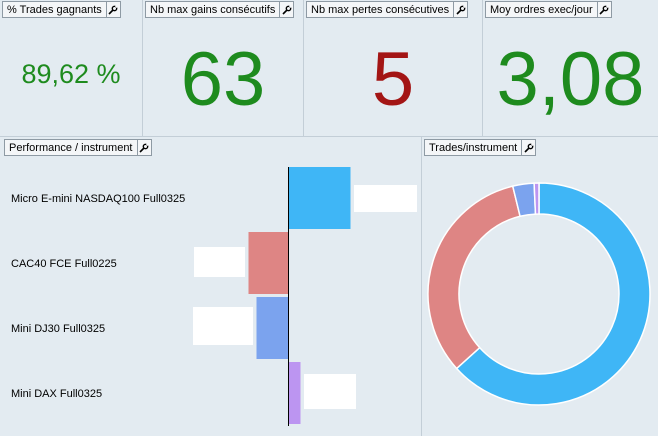 This screenshot has width=658, height=436. What do you see at coordinates (54, 9) in the screenshot?
I see `kpi-title-win-rate: % Trades gagnants` at bounding box center [54, 9].